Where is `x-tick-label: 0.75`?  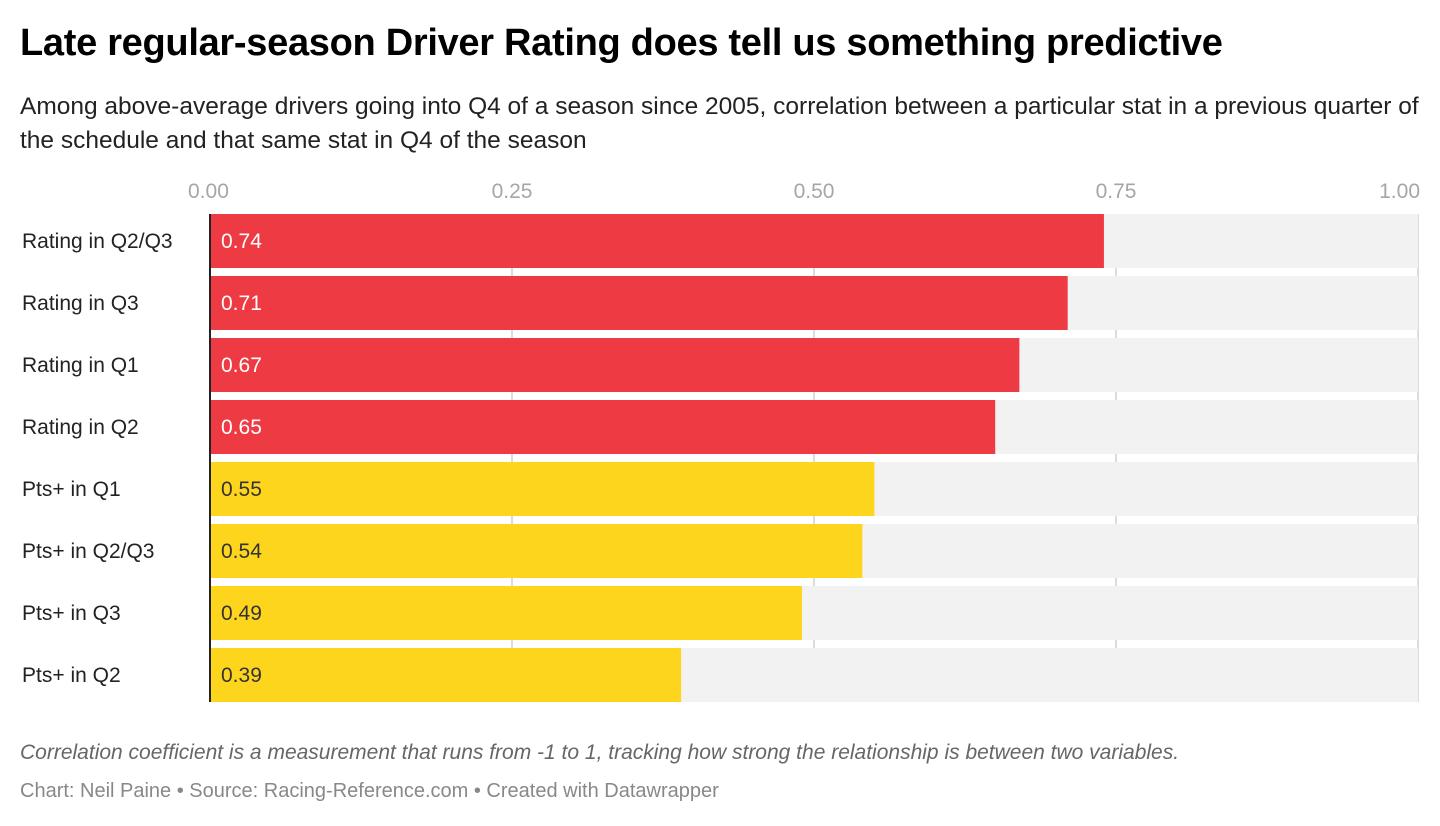 x-tick-label: 0.75 is located at coordinates (1116, 191).